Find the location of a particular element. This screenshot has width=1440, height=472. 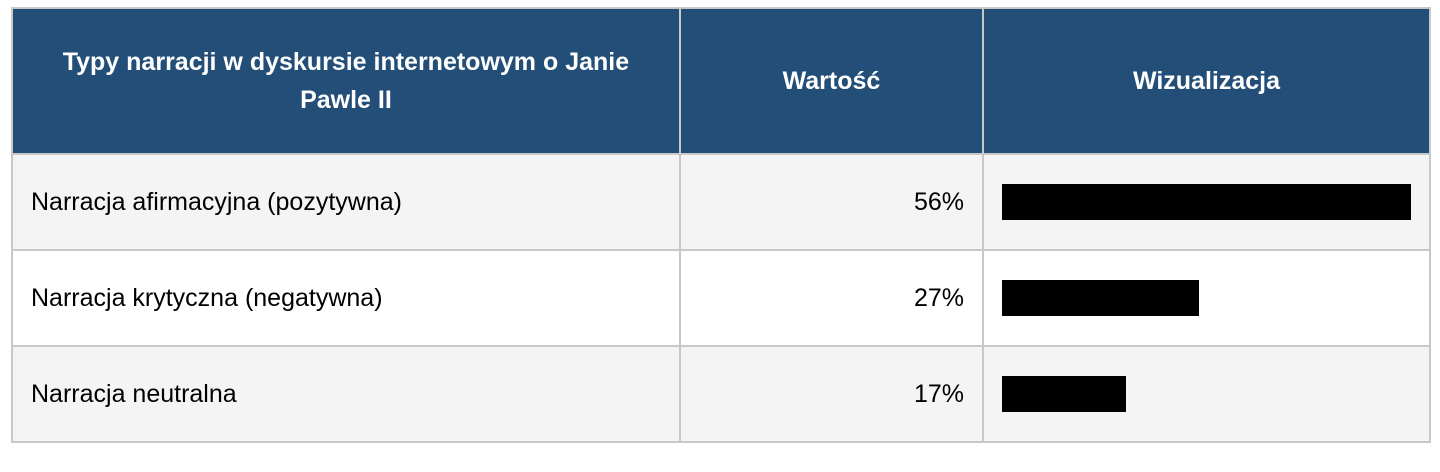

row-value: 17% is located at coordinates (831, 394).